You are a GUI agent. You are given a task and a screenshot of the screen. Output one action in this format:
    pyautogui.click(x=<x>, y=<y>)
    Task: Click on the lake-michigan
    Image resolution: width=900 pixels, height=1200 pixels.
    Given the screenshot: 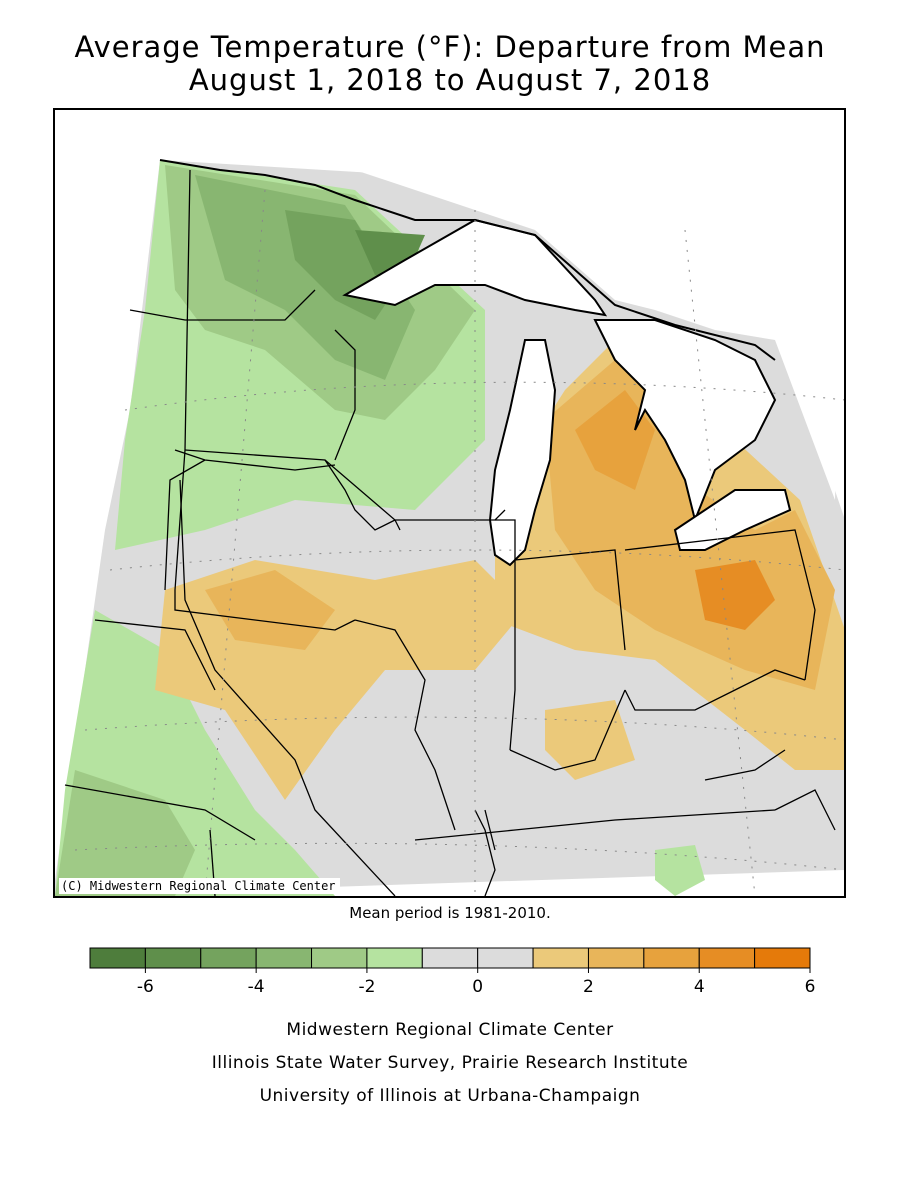 What is the action you would take?
    pyautogui.click(x=522, y=453)
    